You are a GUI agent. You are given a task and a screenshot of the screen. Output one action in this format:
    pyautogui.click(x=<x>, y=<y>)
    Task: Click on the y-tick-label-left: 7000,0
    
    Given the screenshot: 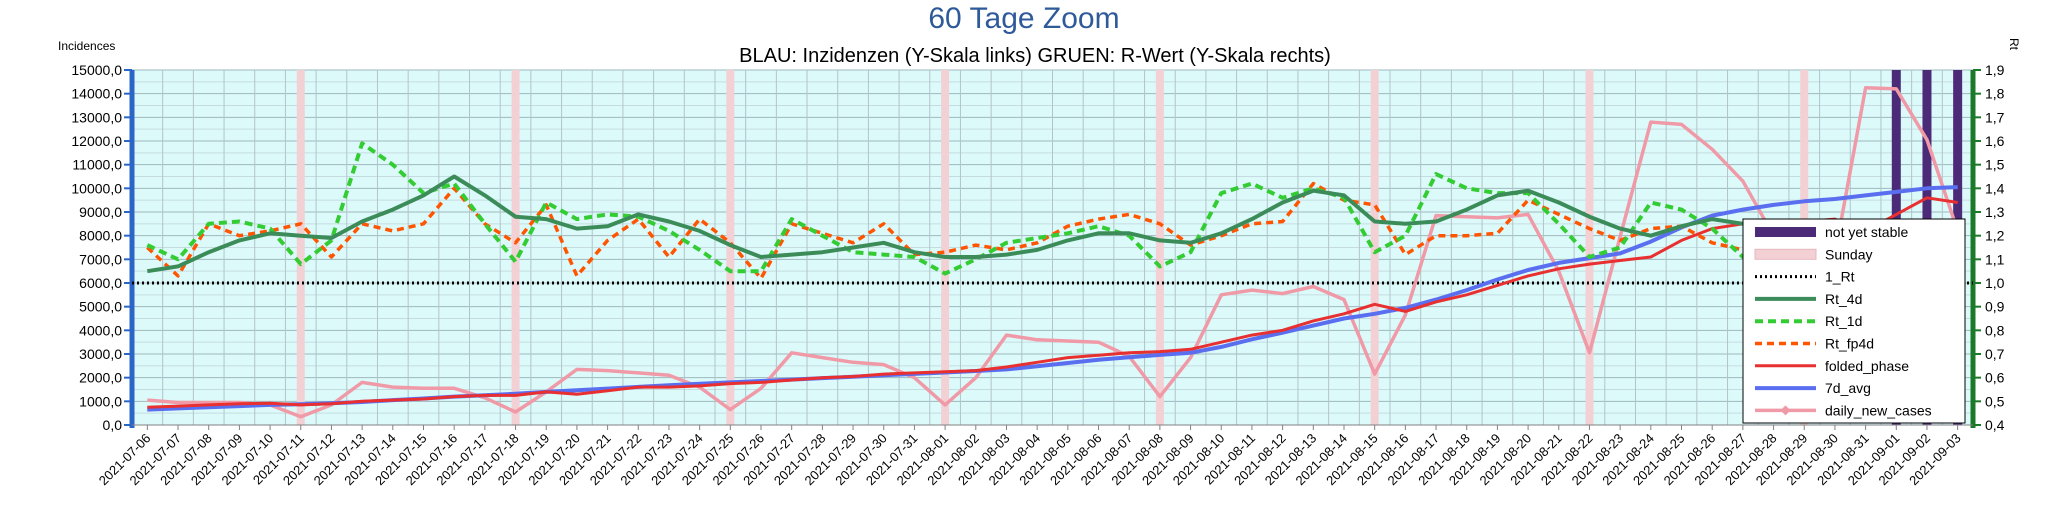 What is the action you would take?
    pyautogui.click(x=100, y=259)
    